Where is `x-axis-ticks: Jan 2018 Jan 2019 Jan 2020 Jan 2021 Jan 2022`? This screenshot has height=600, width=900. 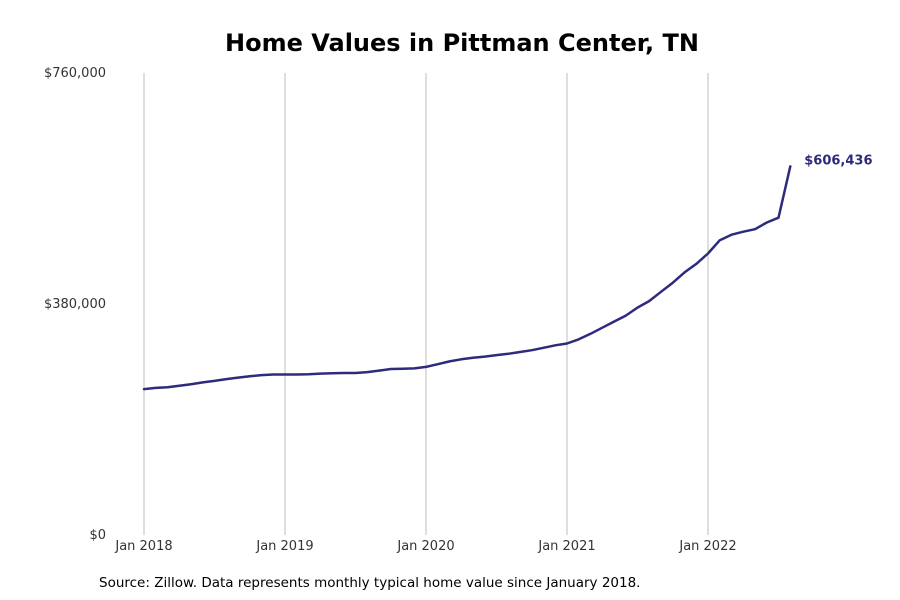
x-axis-ticks: Jan 2018 Jan 2019 Jan 2020 Jan 2021 Jan 2022 is located at coordinates (425, 546).